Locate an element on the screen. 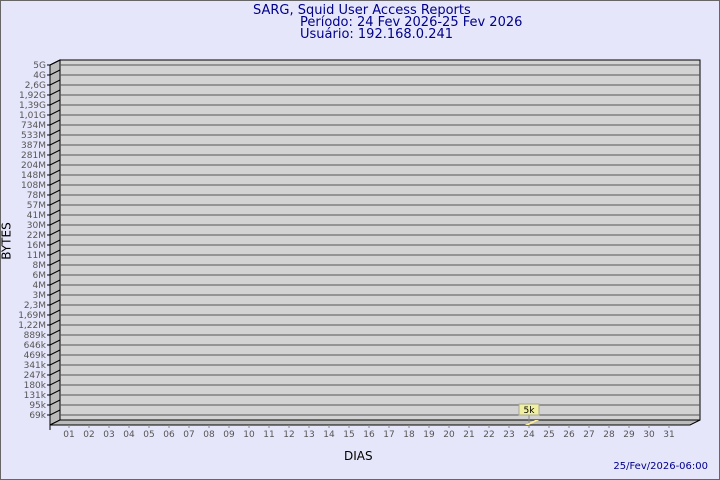 The image size is (720, 480). y-tick-label: 4G is located at coordinates (39, 76).